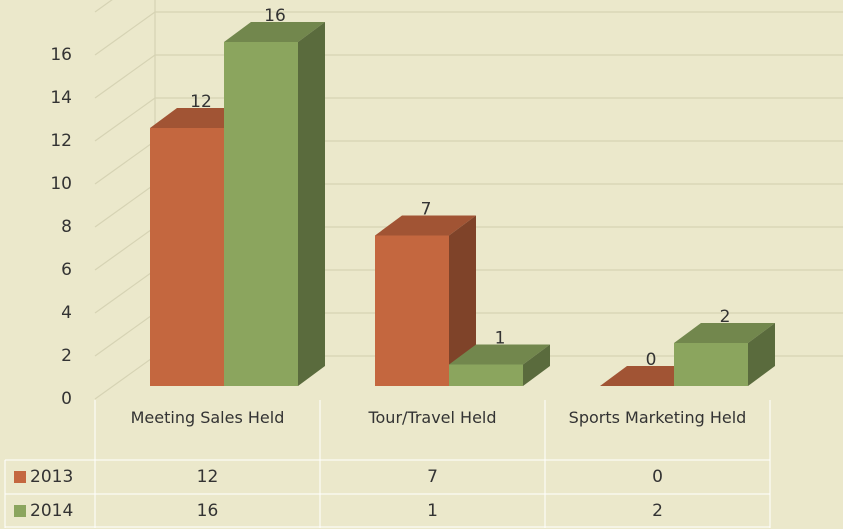  Describe the element at coordinates (208, 477) in the screenshot. I see `table-value: 12` at that location.